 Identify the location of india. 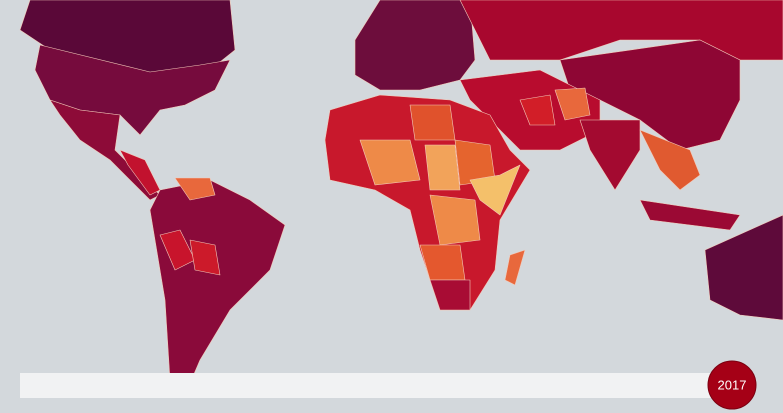
(610, 155).